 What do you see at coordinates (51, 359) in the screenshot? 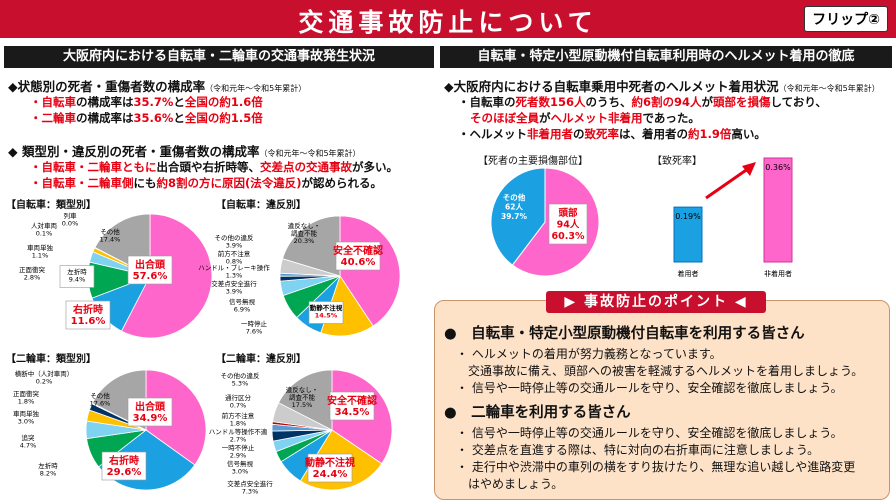
I see `chart-title-moto-type: 【二輪車：類型別】` at bounding box center [51, 359].